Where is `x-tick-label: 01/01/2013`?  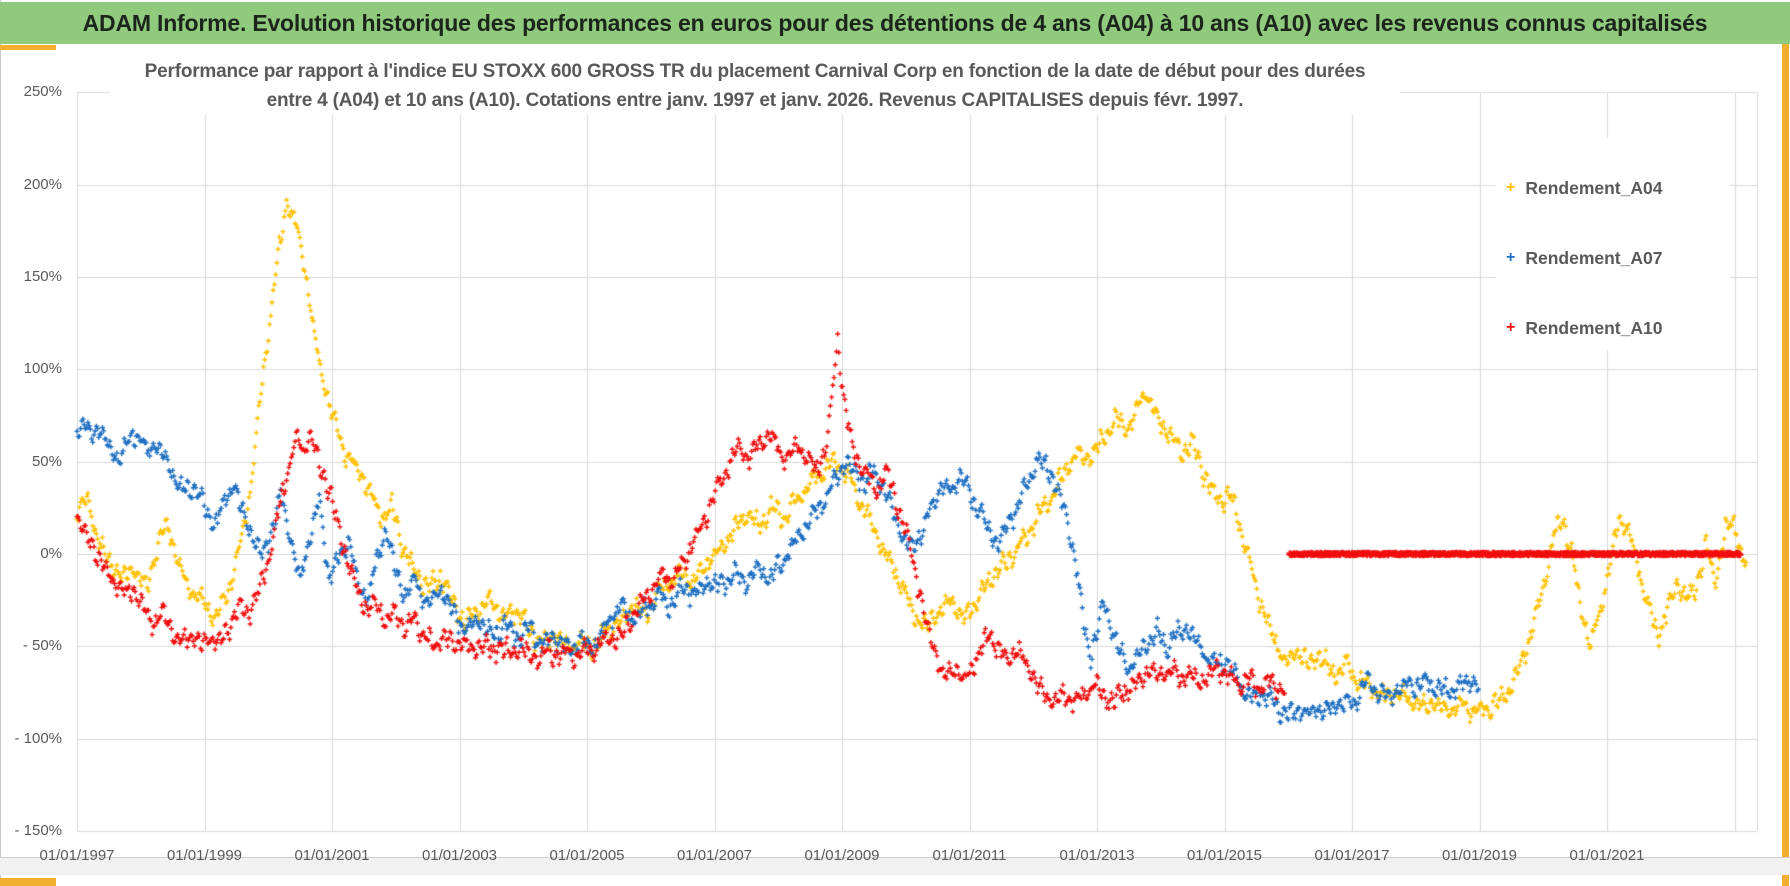
x-tick-label: 01/01/2013 is located at coordinates (1097, 855).